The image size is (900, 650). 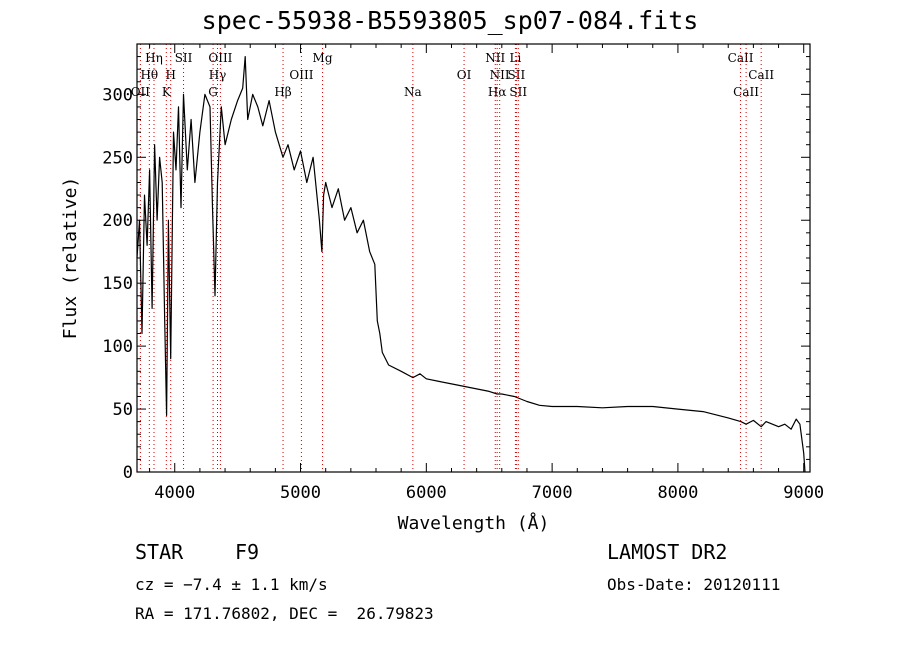 What do you see at coordinates (282, 92) in the screenshot?
I see `line-marker-label: Hβ` at bounding box center [282, 92].